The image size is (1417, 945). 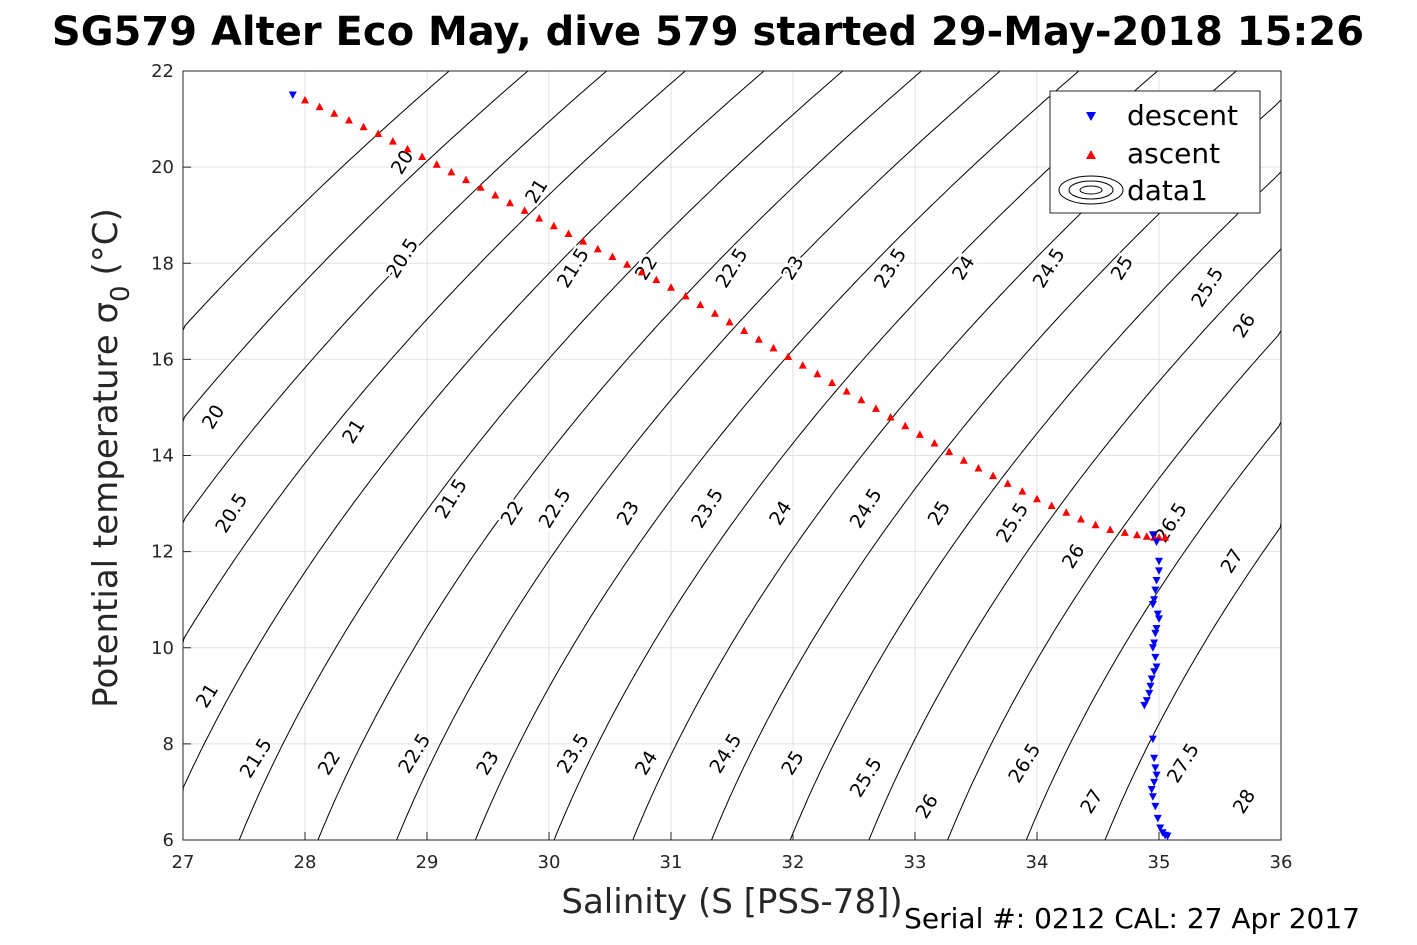 I want to click on y-axis-label-main: Potential temperature σ, so click(x=106, y=505).